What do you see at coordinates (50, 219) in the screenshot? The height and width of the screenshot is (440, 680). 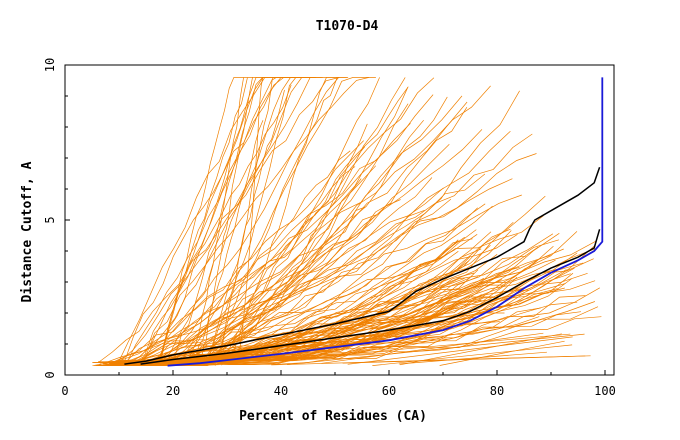 I see `y-tick-label: 5` at bounding box center [50, 219].